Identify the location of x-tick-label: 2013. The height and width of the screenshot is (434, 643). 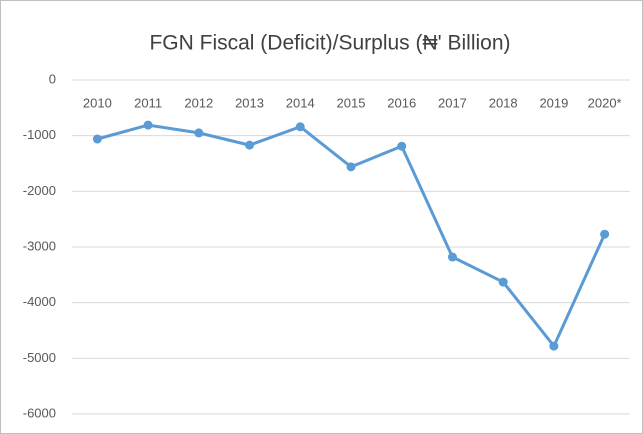
(249, 102).